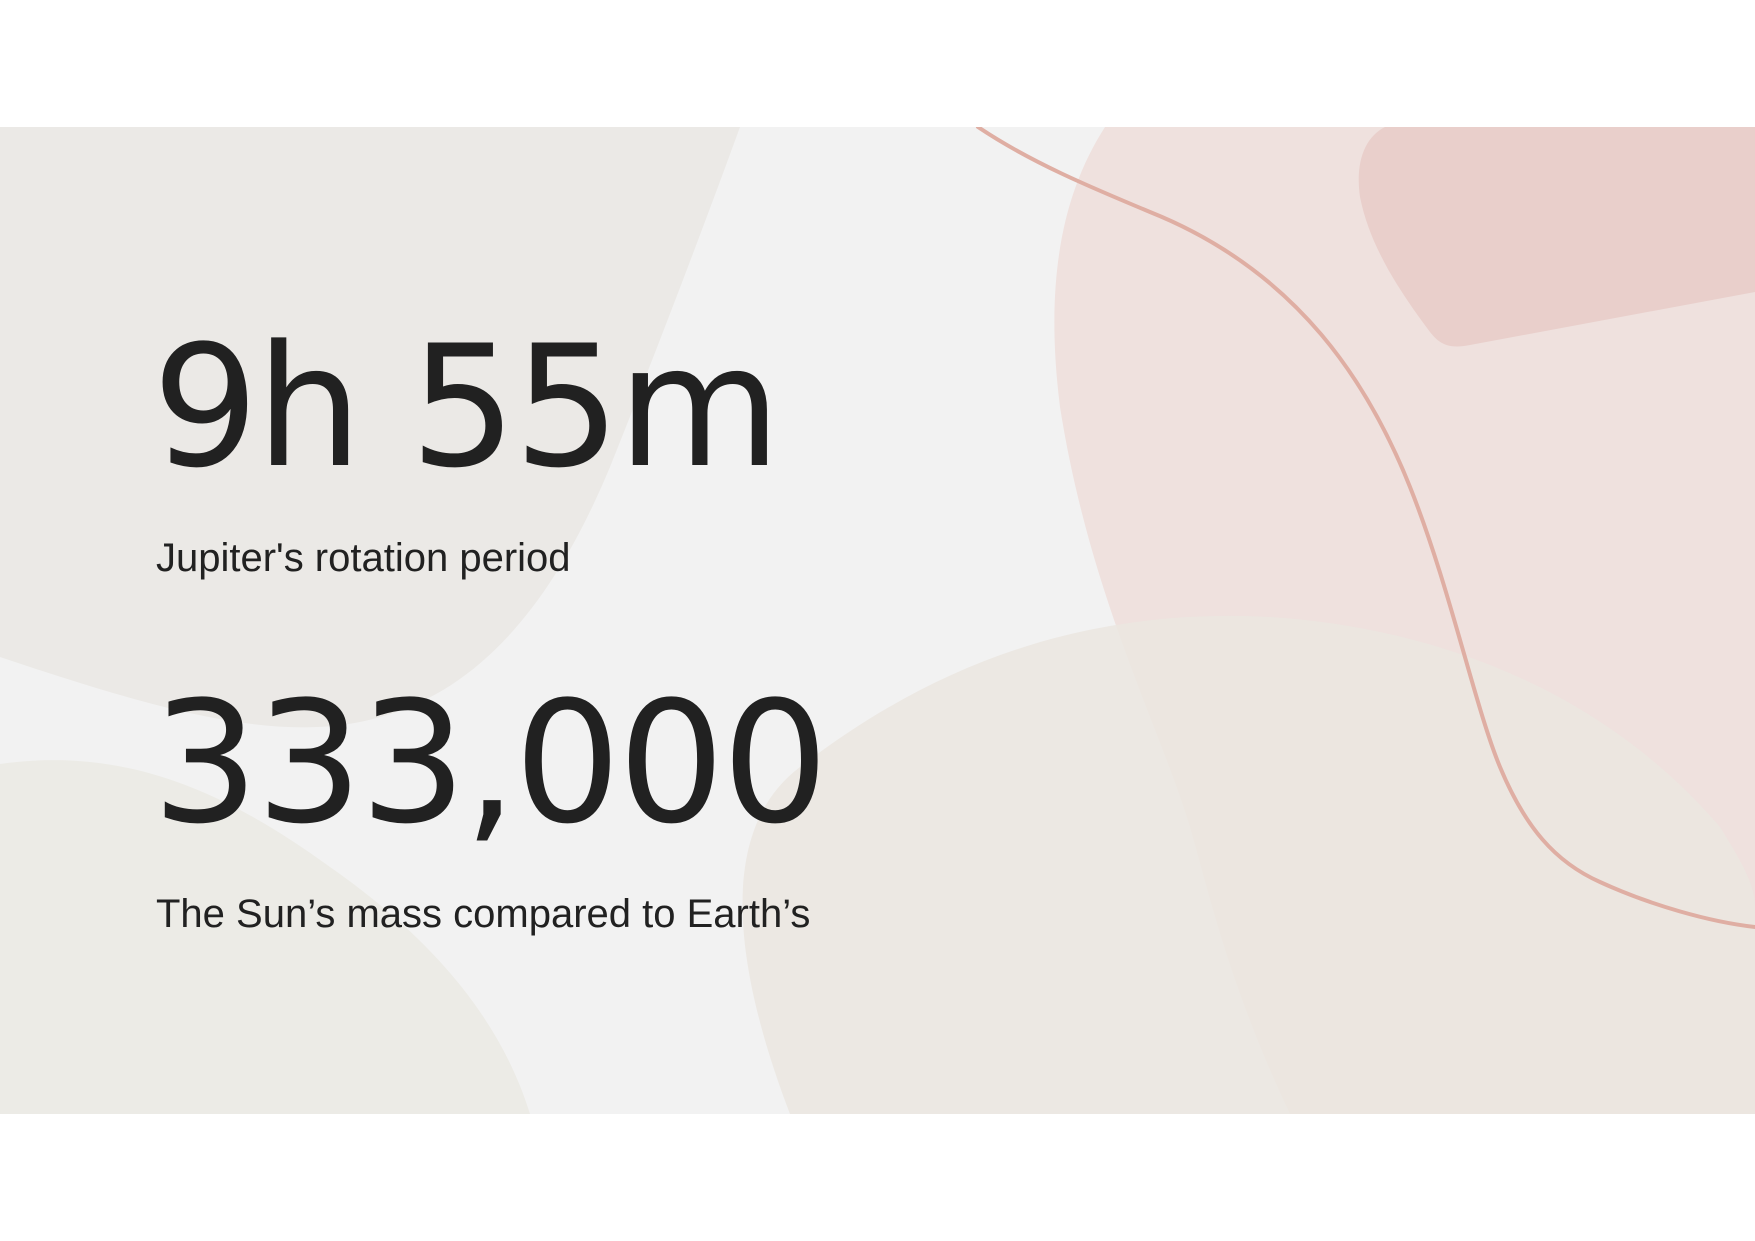 The width and height of the screenshot is (1755, 1241). Describe the element at coordinates (490, 763) in the screenshot. I see `stat-value-sun-mass: 333,000` at that location.